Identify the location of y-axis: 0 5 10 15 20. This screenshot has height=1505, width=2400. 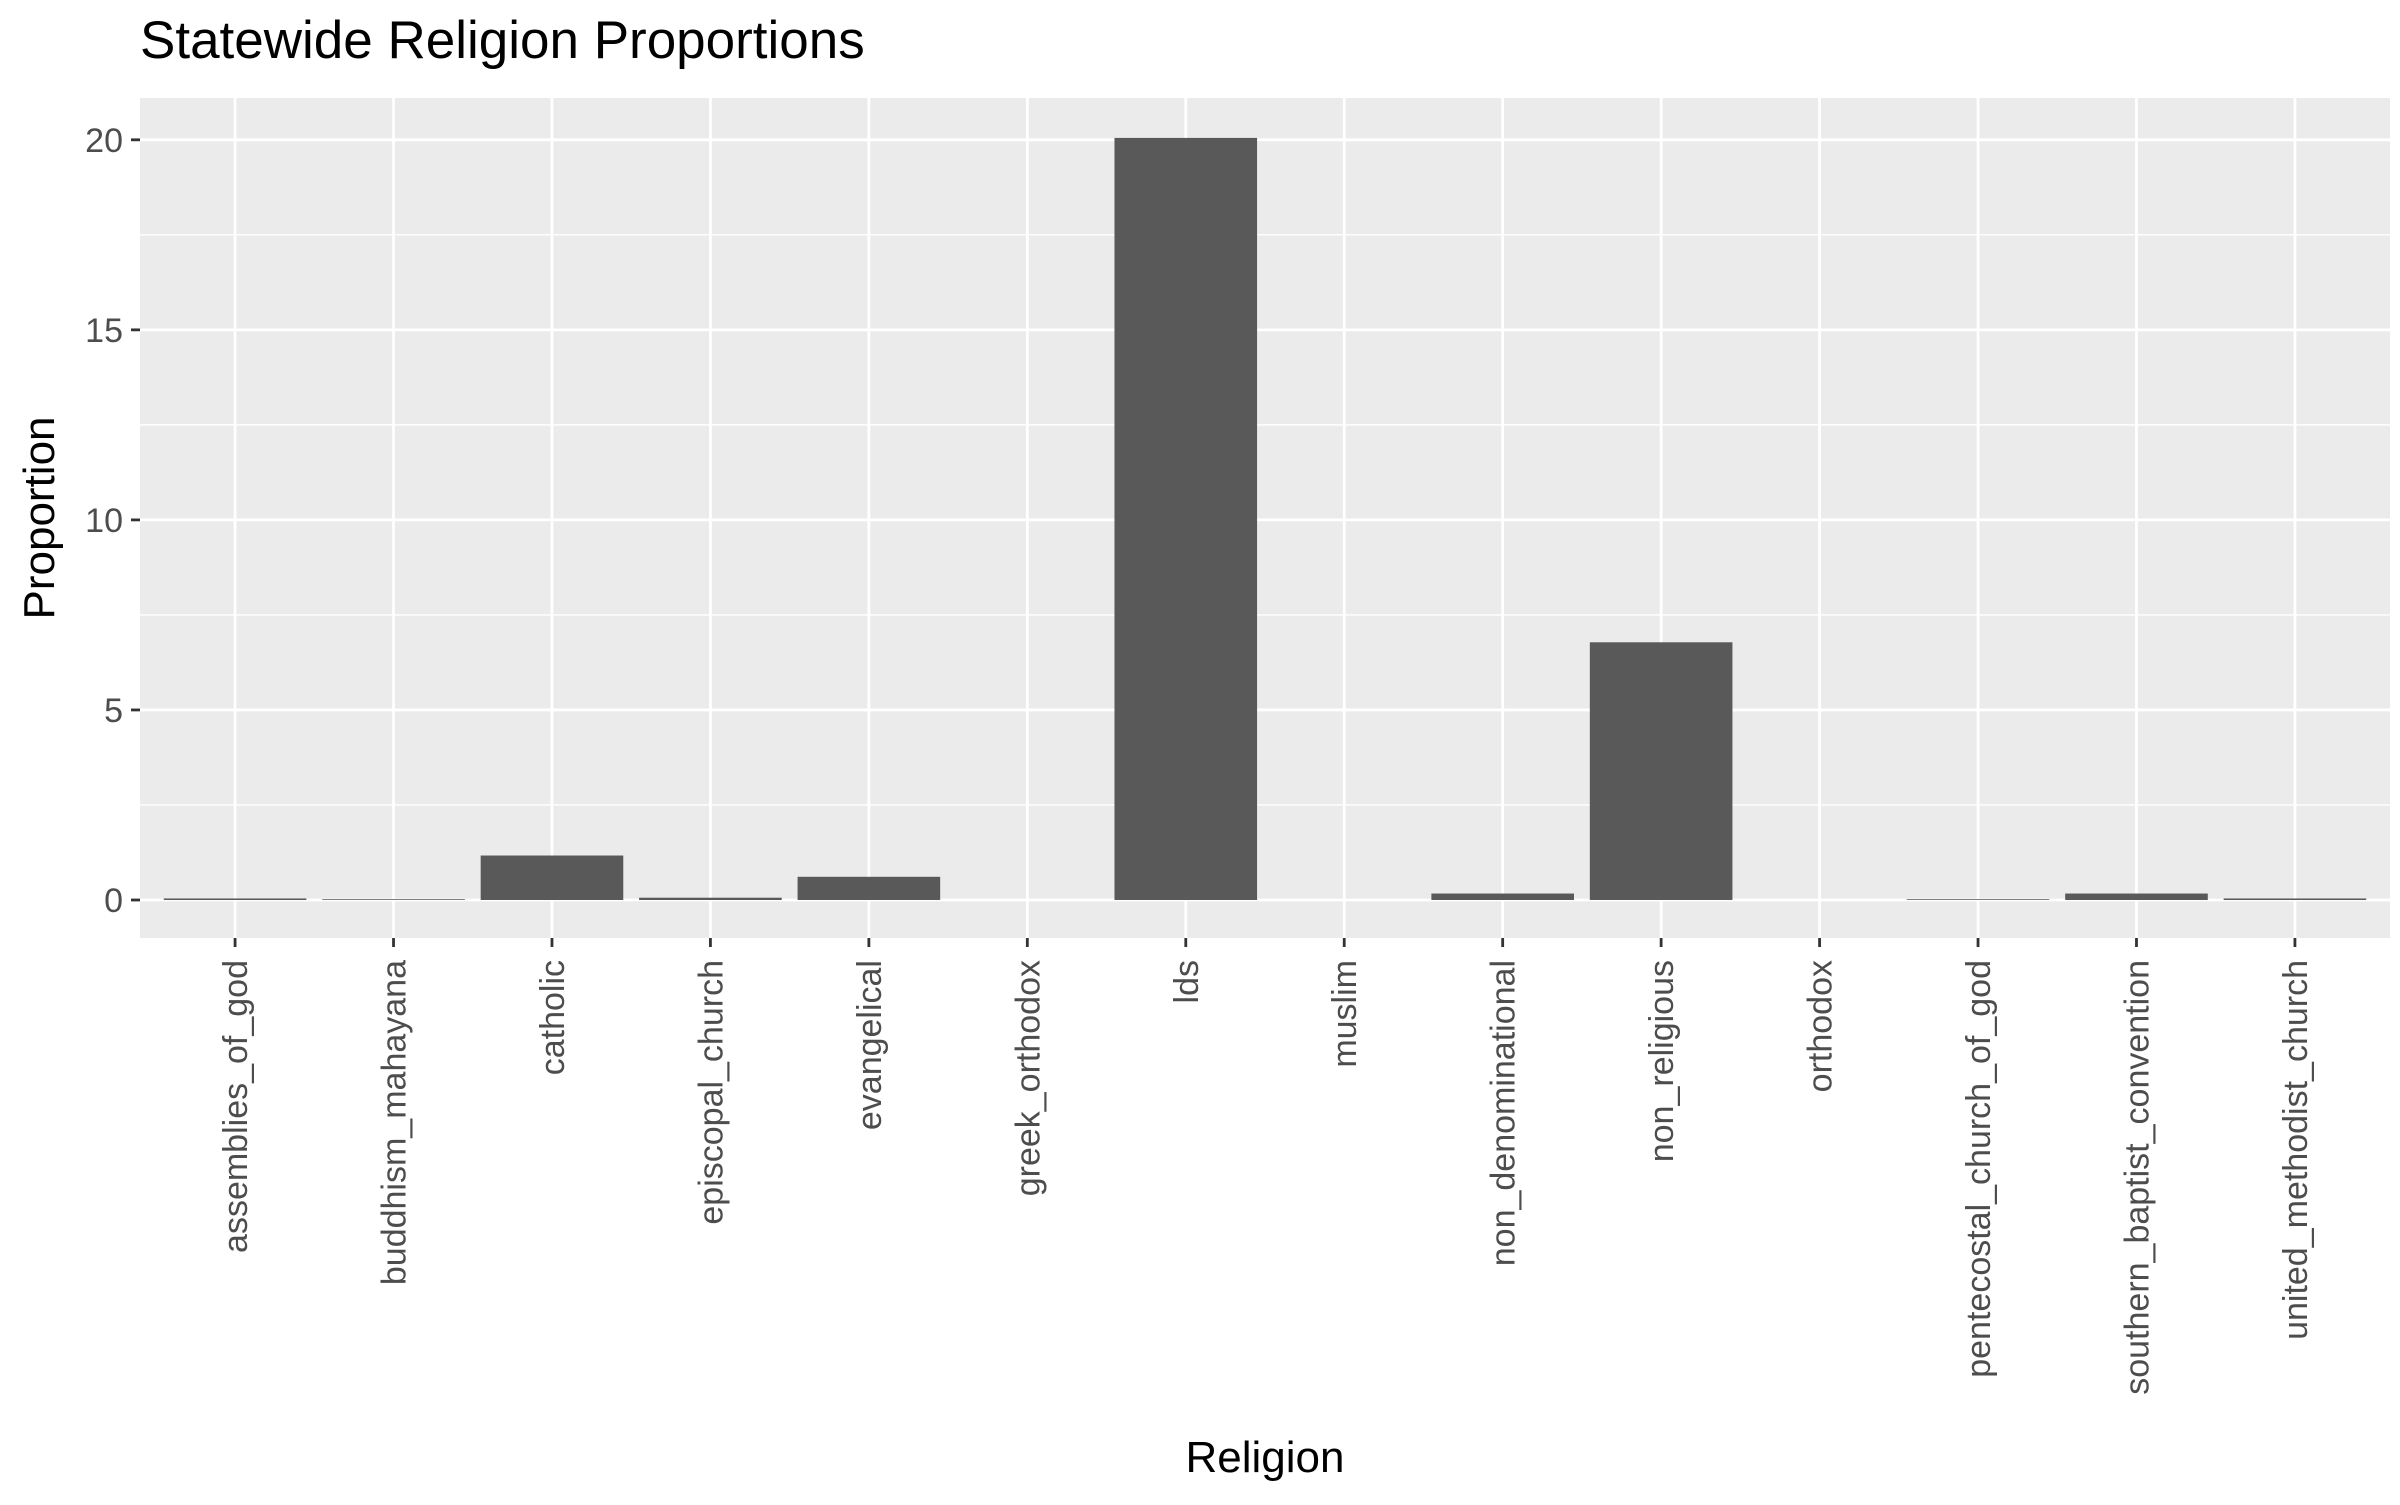
(112, 521).